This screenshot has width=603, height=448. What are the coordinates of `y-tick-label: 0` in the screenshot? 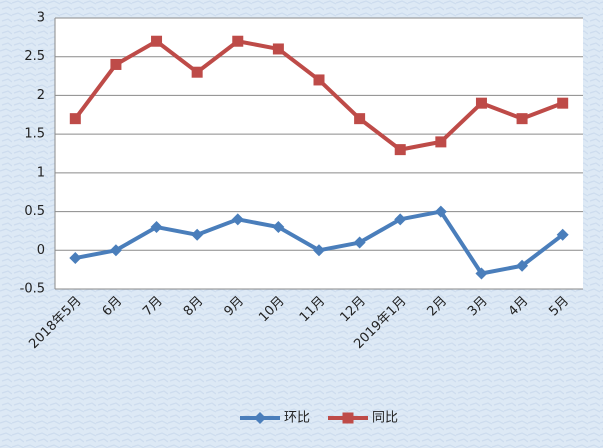 It's located at (41, 250).